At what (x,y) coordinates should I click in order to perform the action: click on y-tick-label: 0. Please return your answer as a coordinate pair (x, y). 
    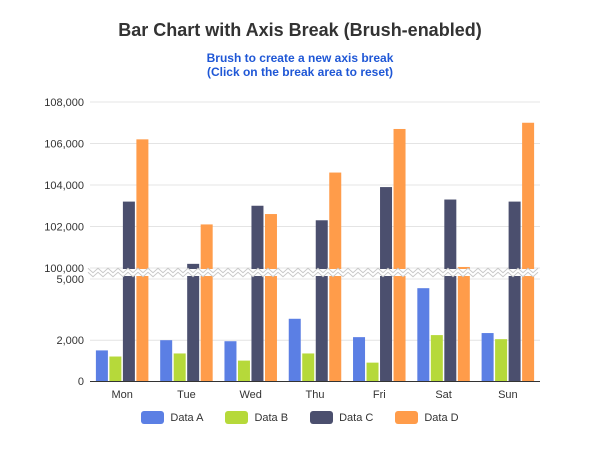
    Looking at the image, I should click on (81, 382).